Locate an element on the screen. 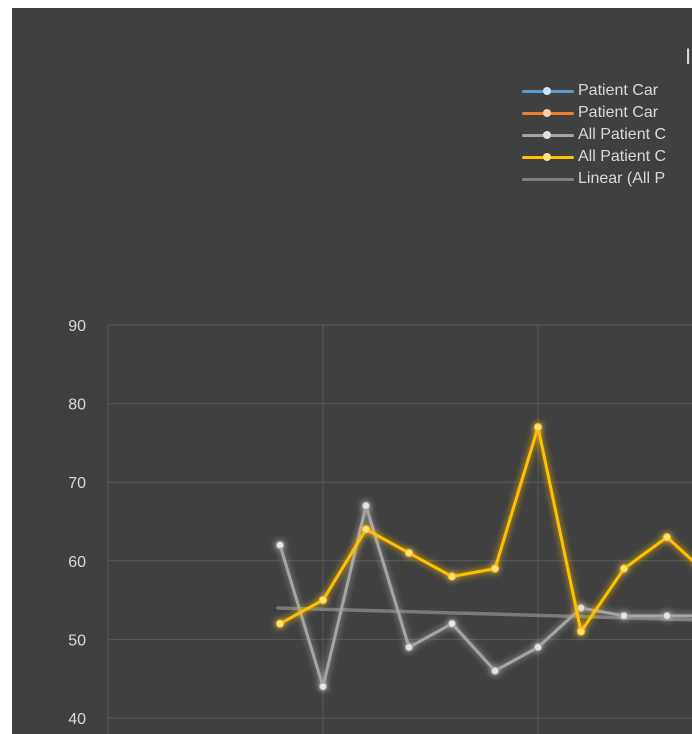 The width and height of the screenshot is (692, 734). y-tick-label: 70 is located at coordinates (77, 483).